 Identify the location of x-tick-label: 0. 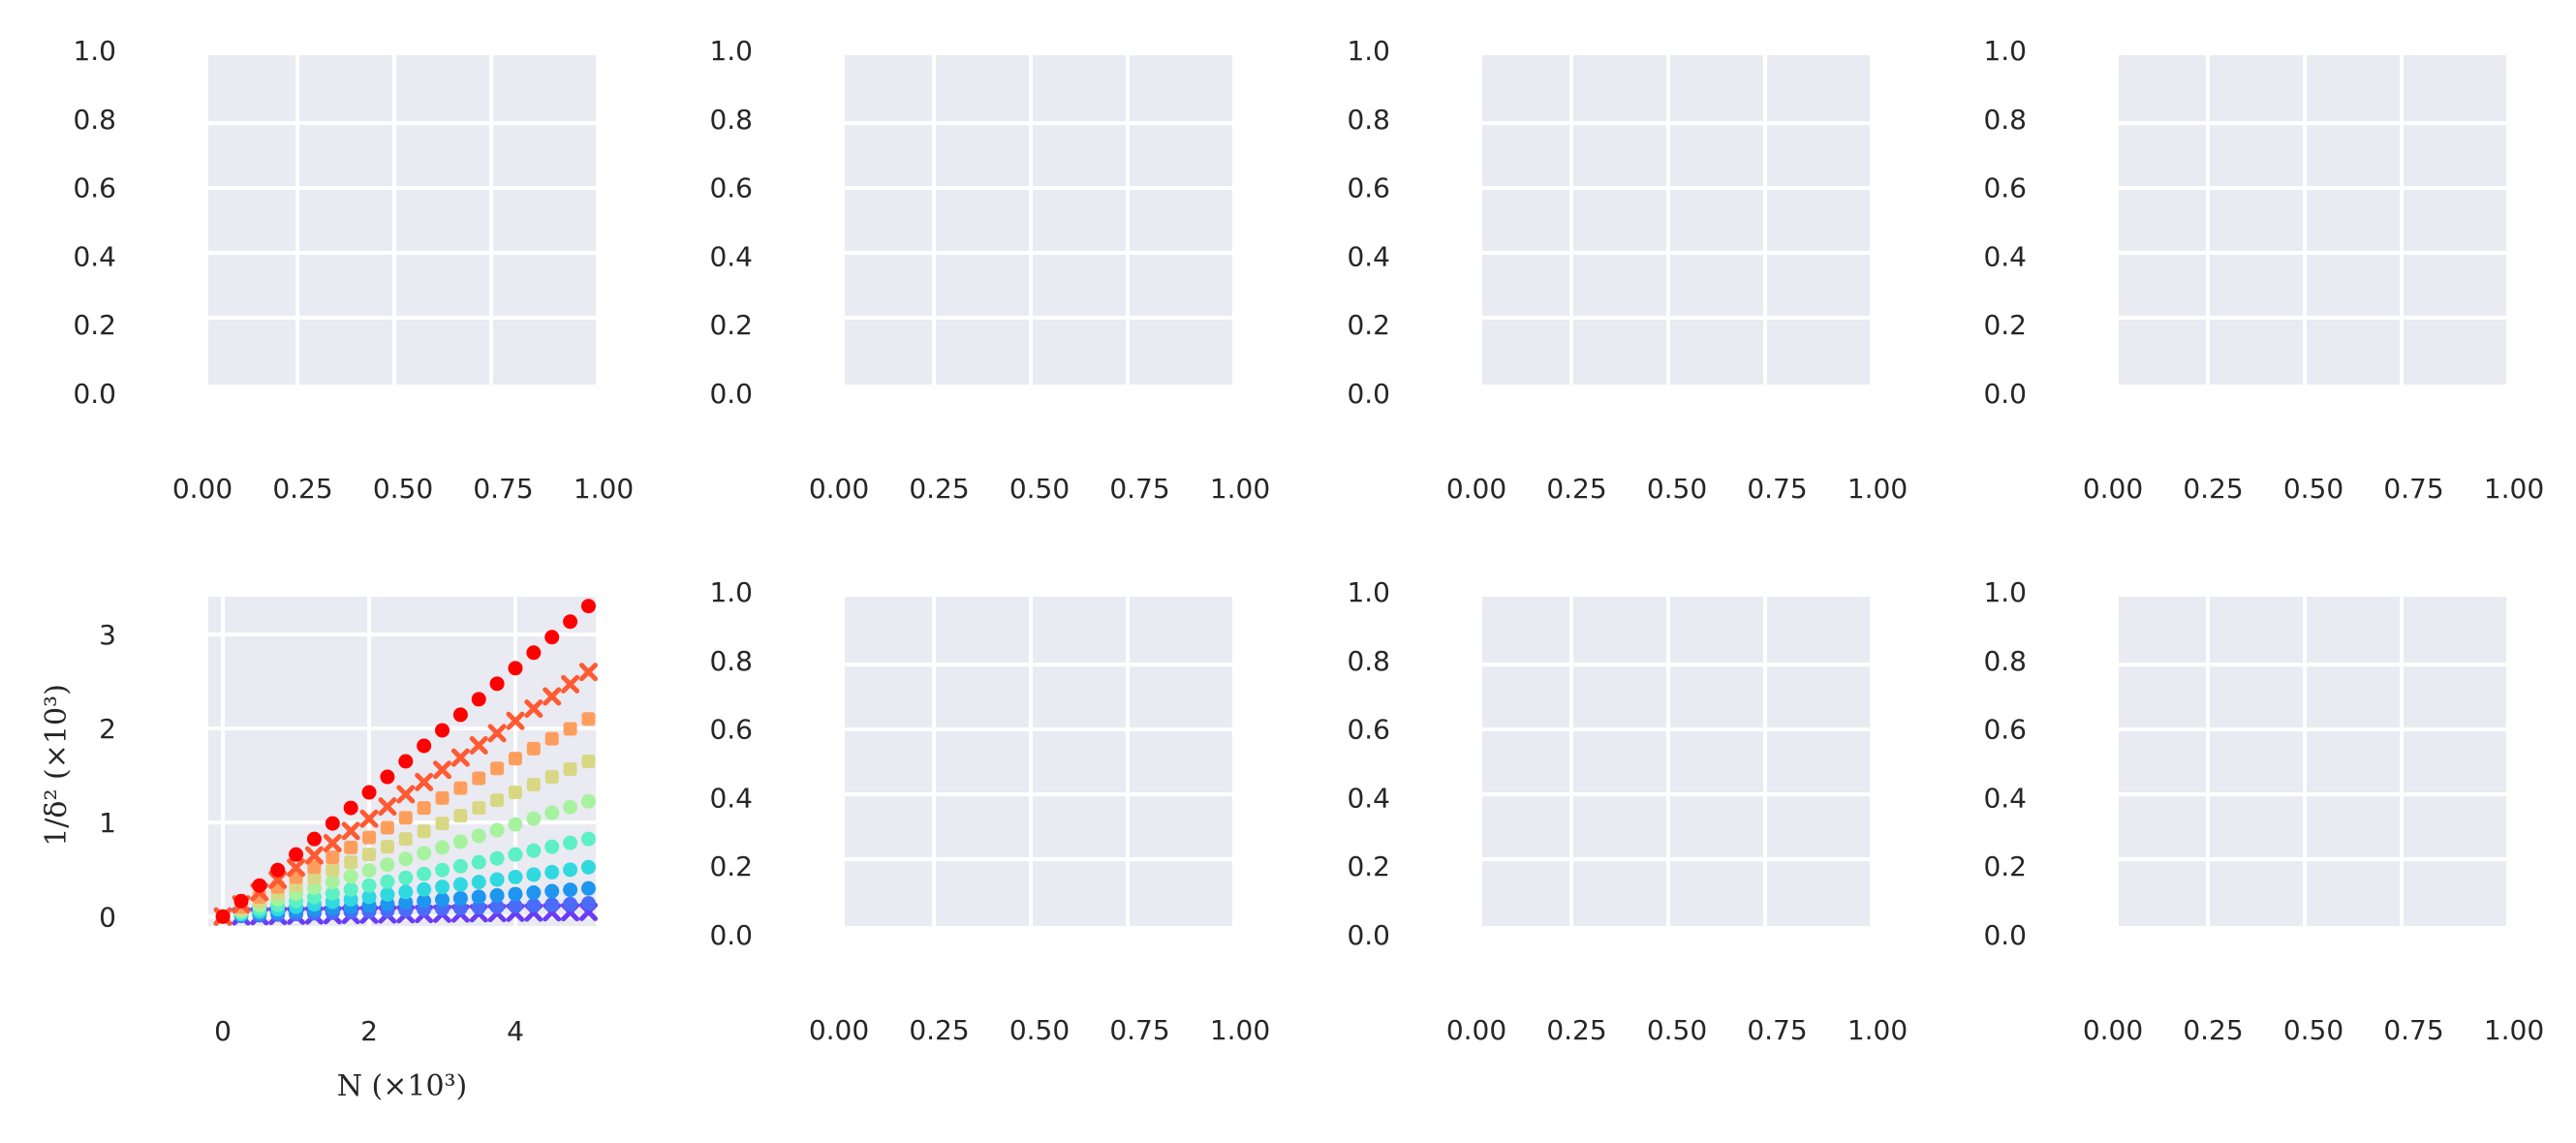
(223, 1031).